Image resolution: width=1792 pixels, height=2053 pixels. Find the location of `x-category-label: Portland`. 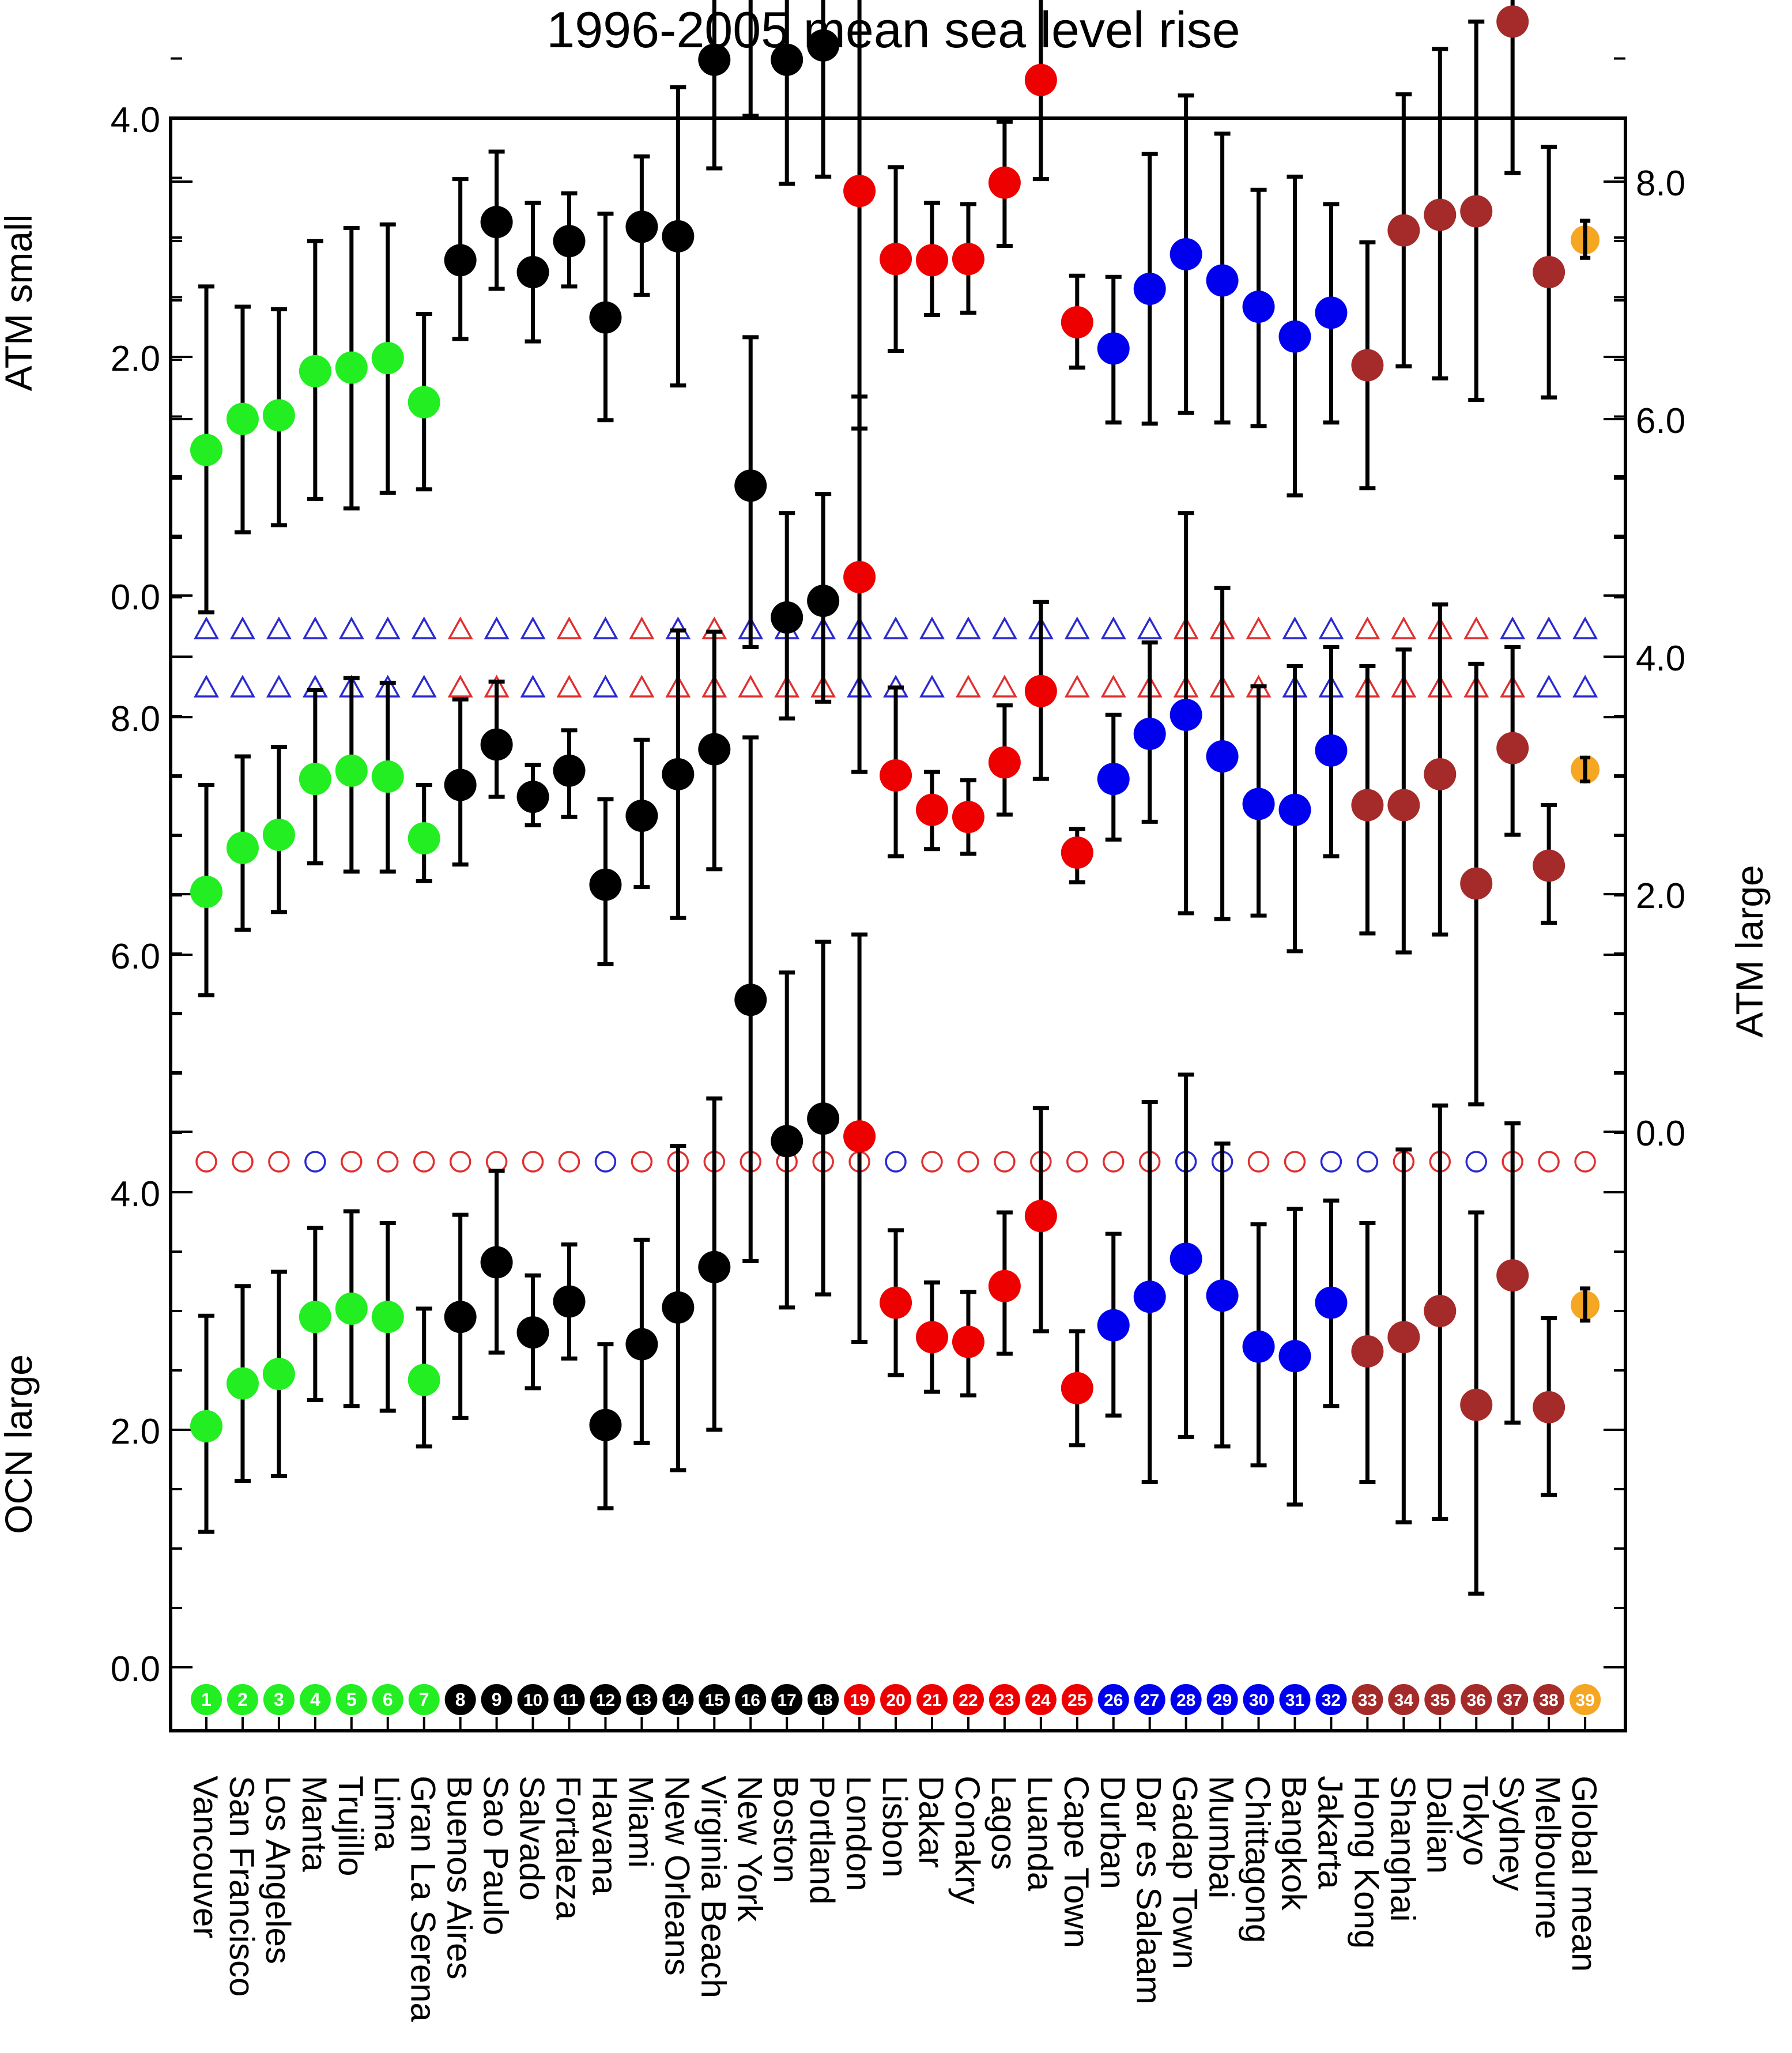

x-category-label: Portland is located at coordinates (823, 1840).